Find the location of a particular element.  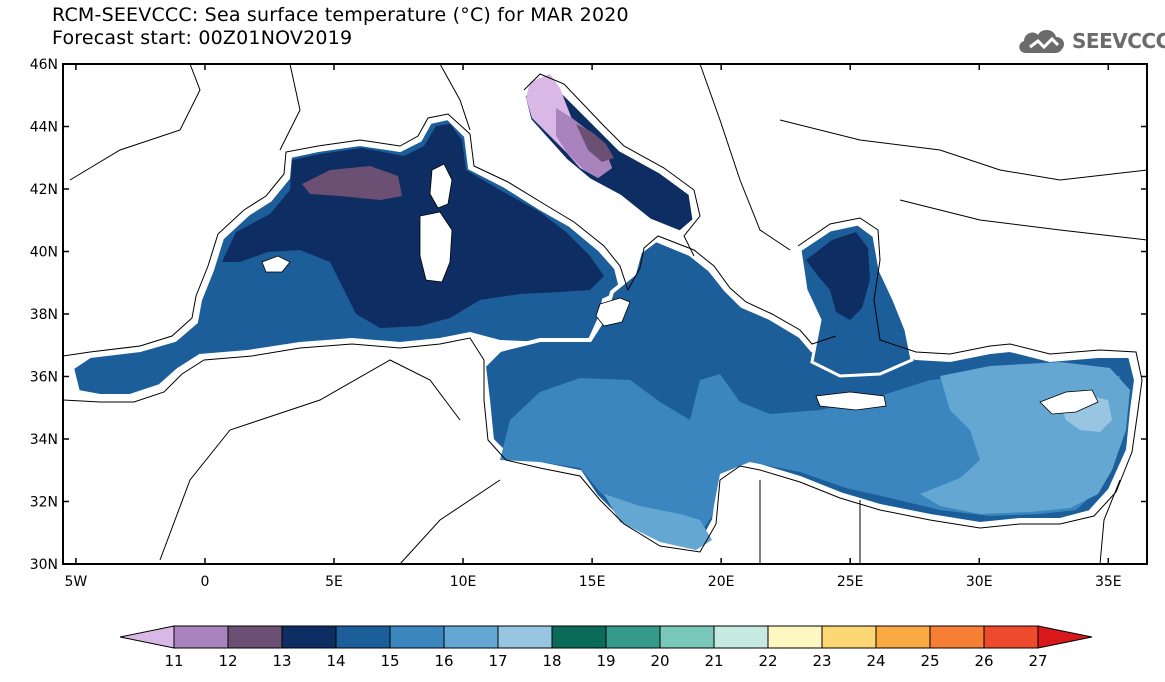

lon-tick-label: 0 is located at coordinates (204, 582).